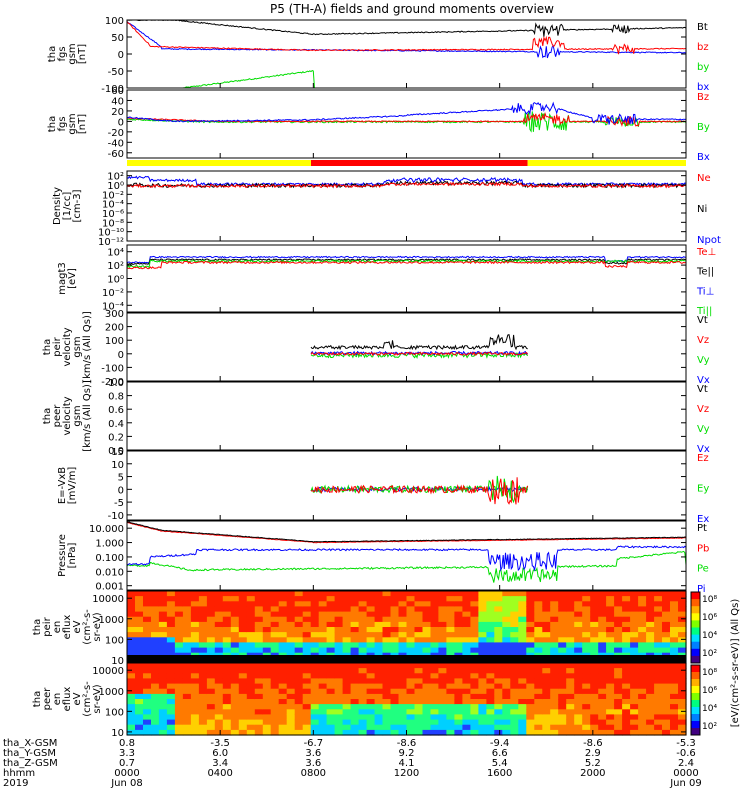  Describe the element at coordinates (77, 698) in the screenshot. I see `y-axis-label: eV` at that location.